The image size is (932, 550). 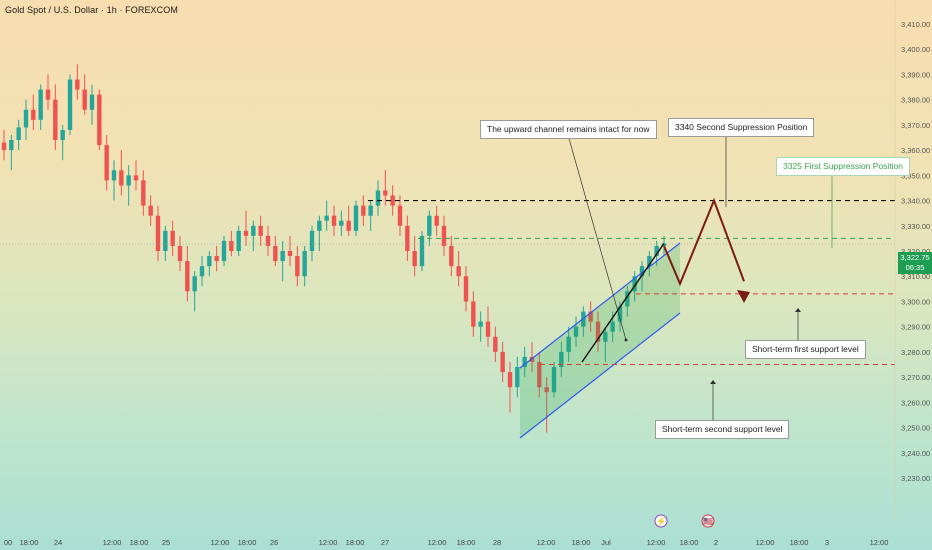 I want to click on y-tick-label: 3,290.00, so click(x=915, y=327).